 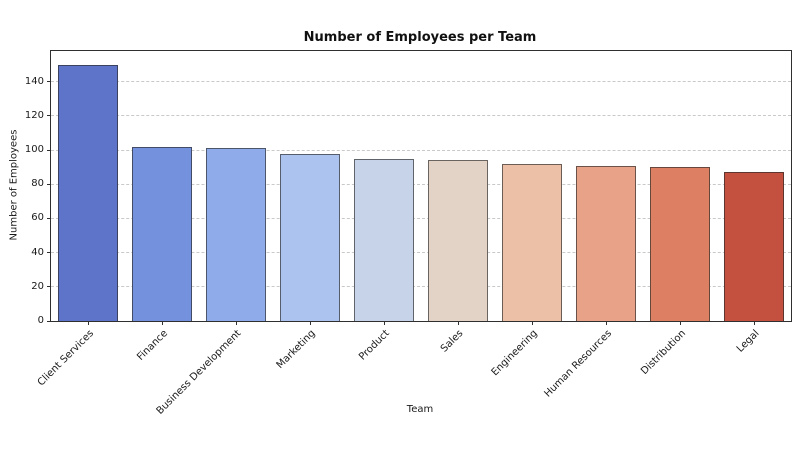 What do you see at coordinates (34, 115) in the screenshot?
I see `y-tick-label: 120` at bounding box center [34, 115].